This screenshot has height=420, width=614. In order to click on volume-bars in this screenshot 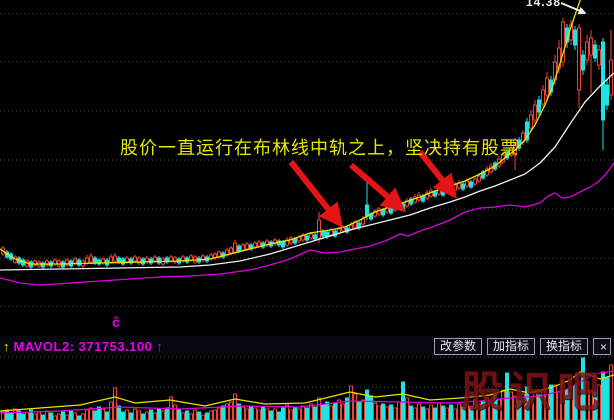, I will do `click(307, 388)`.